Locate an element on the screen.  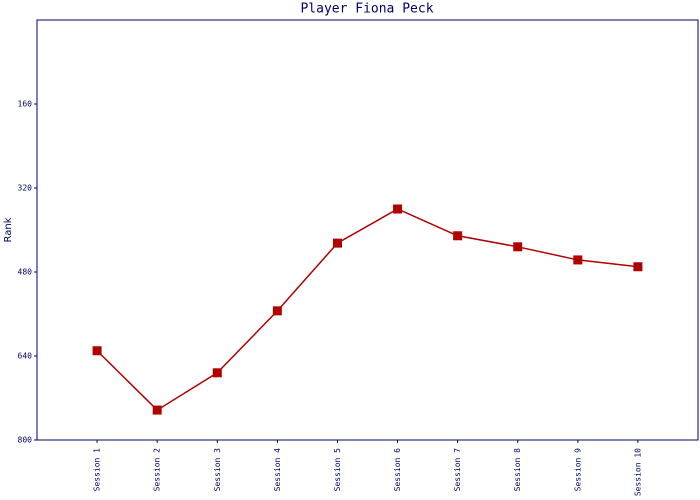
y-tick-label: 160 is located at coordinates (25, 104).